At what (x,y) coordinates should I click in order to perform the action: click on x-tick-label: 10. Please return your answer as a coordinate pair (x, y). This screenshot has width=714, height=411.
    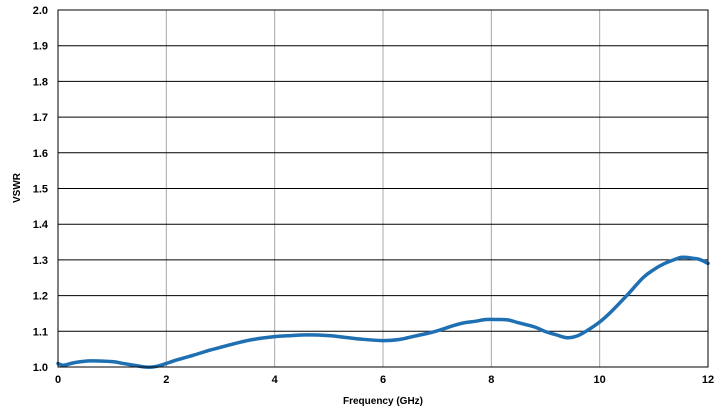
    Looking at the image, I should click on (600, 380).